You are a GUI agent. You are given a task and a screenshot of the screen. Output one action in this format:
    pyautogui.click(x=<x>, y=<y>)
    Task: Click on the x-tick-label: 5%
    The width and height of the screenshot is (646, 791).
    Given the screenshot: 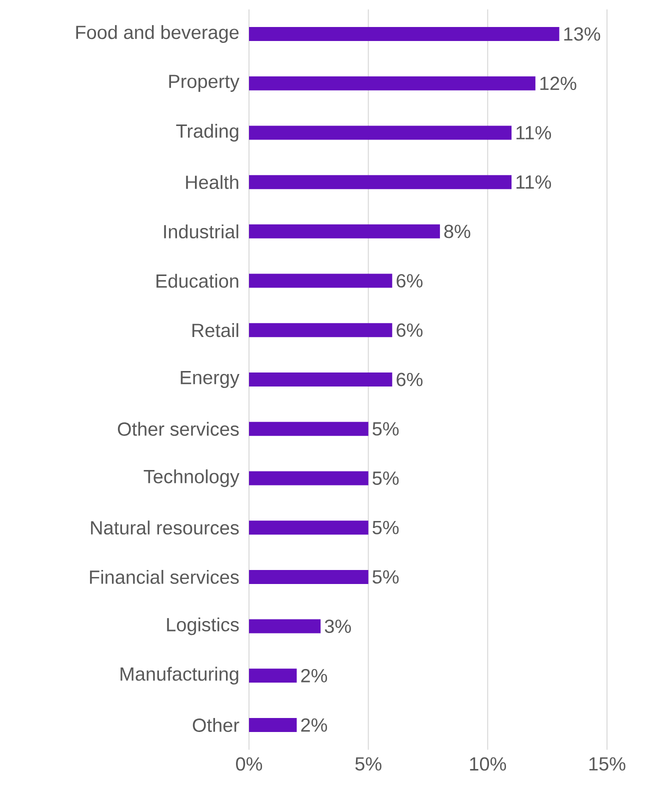 What is the action you would take?
    pyautogui.click(x=368, y=764)
    